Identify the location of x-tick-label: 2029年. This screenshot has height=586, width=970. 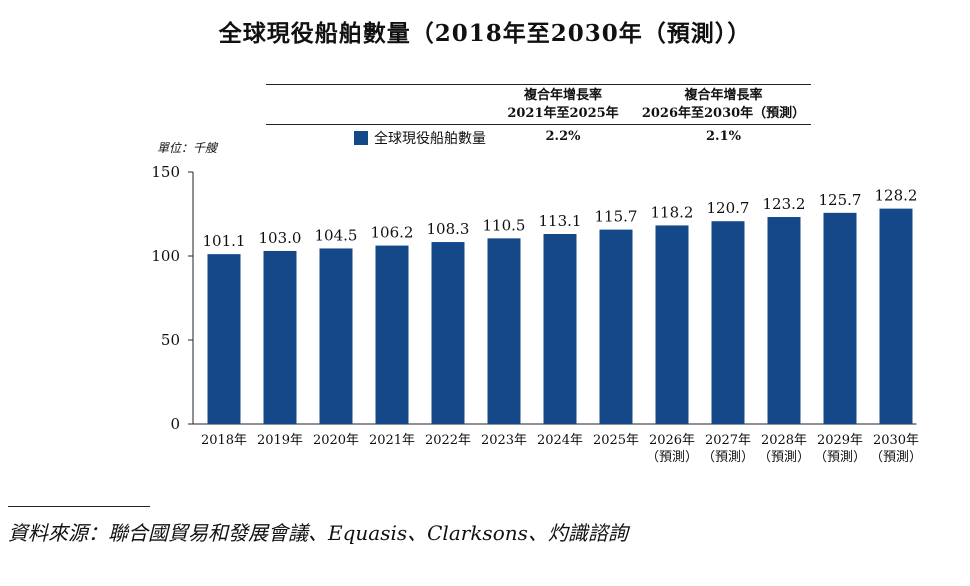
(840, 440).